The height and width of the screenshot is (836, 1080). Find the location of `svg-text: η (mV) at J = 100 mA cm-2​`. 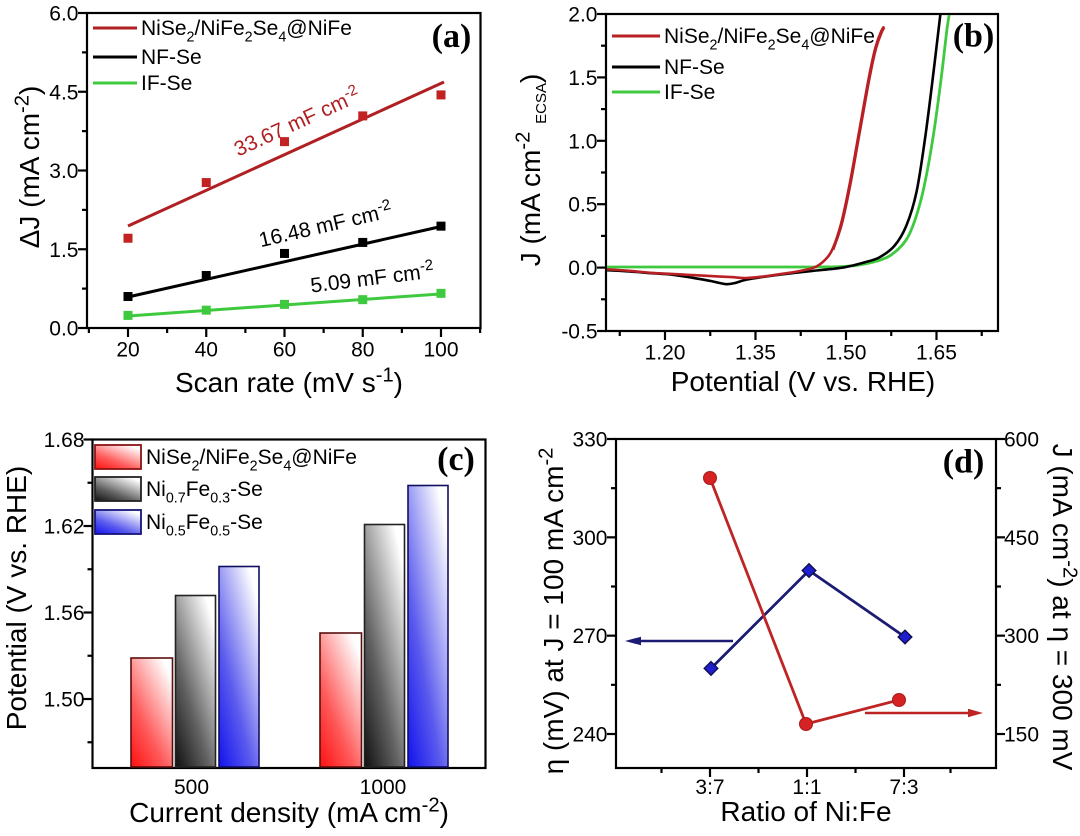

svg-text: η (mV) at J = 100 mA cm-2​ is located at coordinates (552, 611).